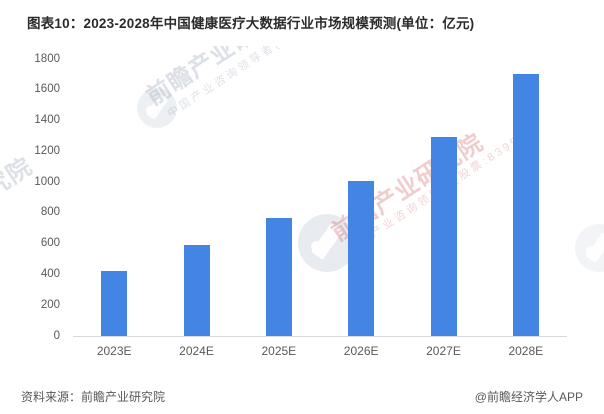 The width and height of the screenshot is (604, 414). What do you see at coordinates (47, 120) in the screenshot?
I see `y-tick-label: 1400` at bounding box center [47, 120].